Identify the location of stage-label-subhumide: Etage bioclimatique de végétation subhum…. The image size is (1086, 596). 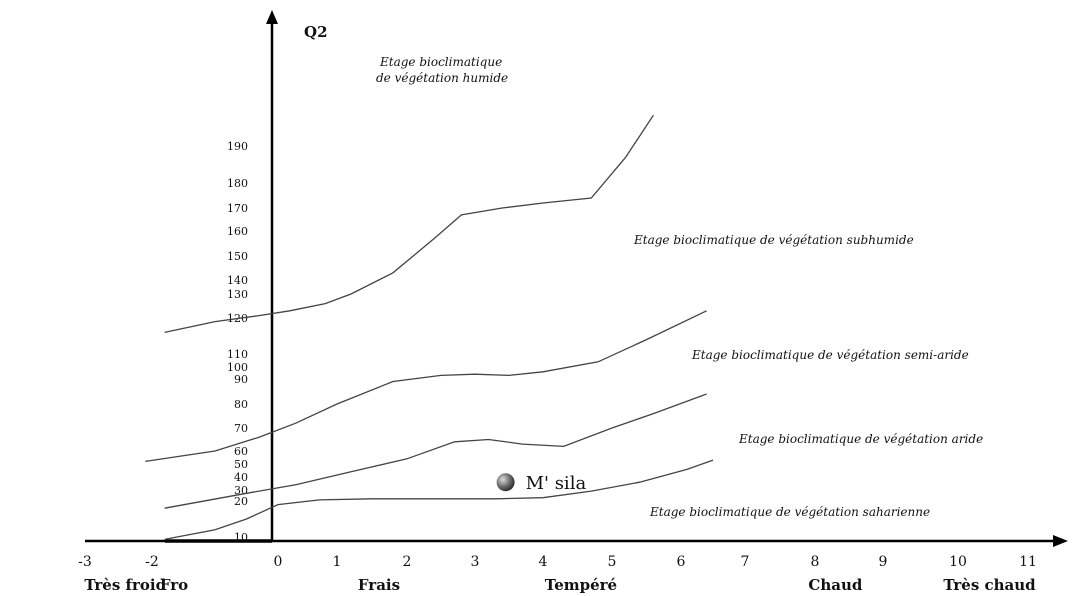
(773, 240).